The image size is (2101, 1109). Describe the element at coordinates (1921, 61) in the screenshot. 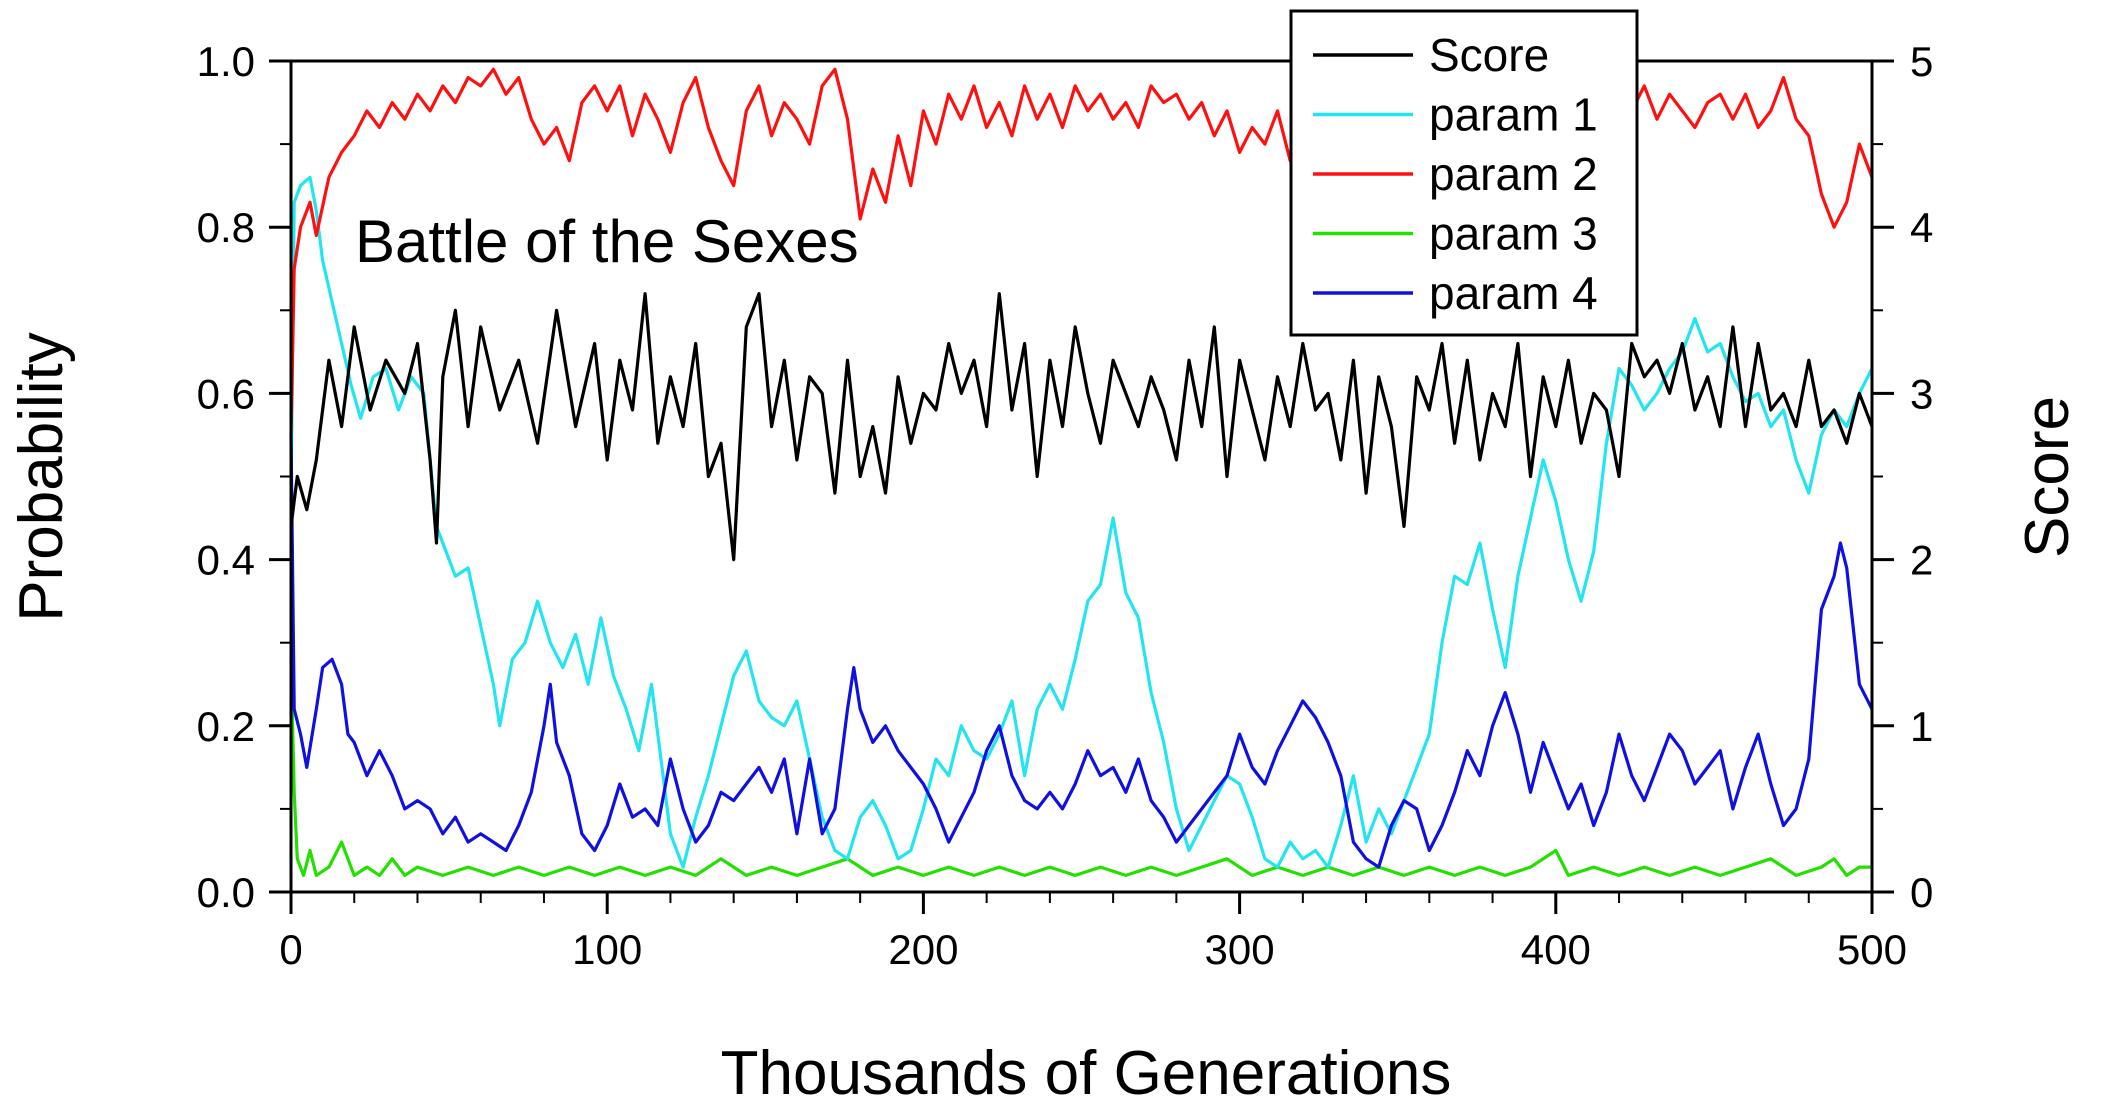

I see `y2-tick-label: 5` at that location.